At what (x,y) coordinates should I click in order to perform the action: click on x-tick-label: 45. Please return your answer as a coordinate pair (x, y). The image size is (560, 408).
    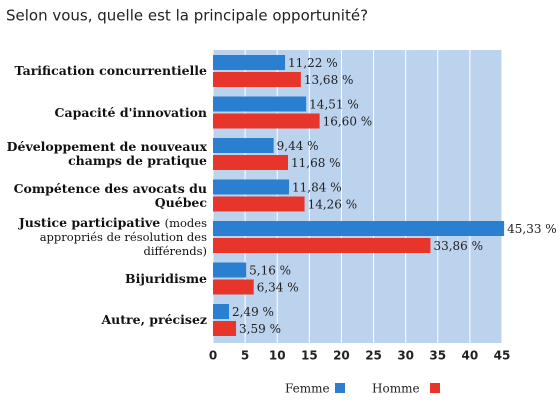
    Looking at the image, I should click on (502, 356).